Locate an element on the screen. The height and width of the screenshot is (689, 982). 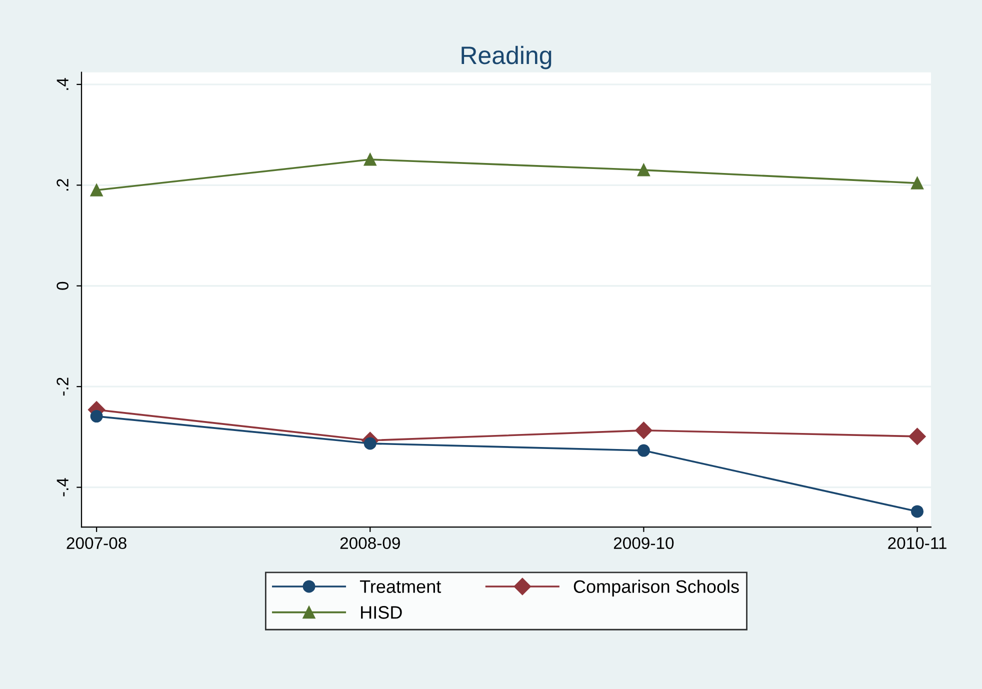
chart-title: Reading is located at coordinates (507, 58).